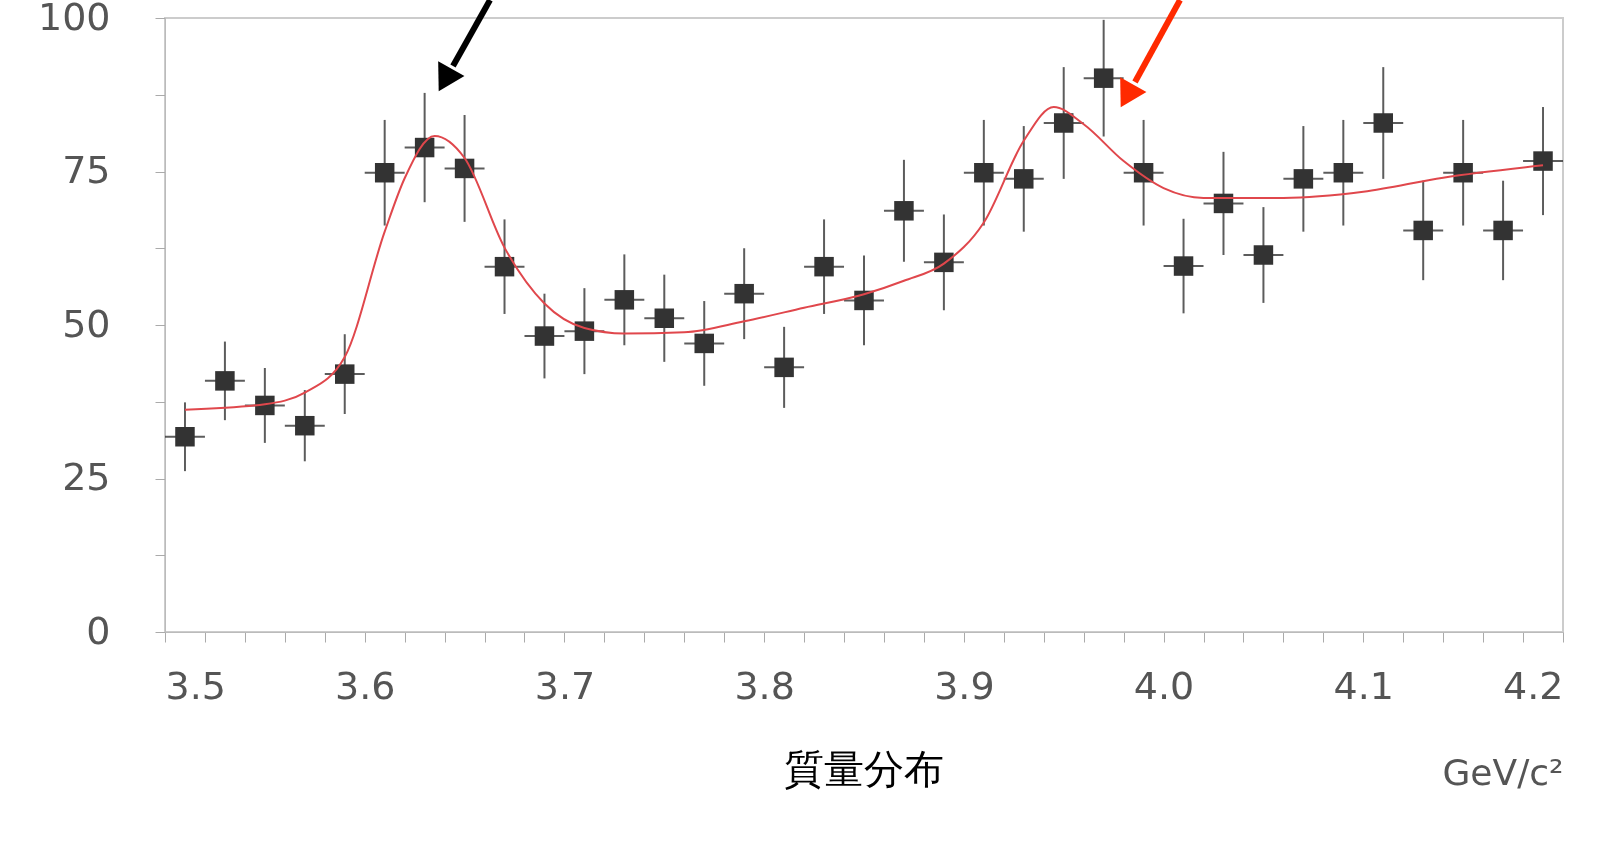 The height and width of the screenshot is (856, 1598). I want to click on y-tick-label: 100, so click(74, 19).